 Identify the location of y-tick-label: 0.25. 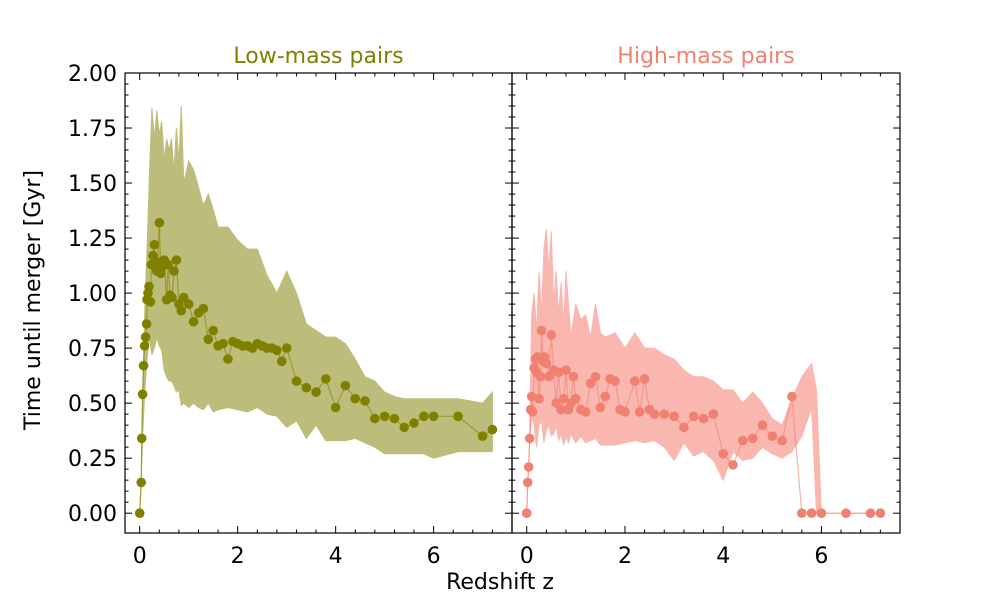
(92, 459).